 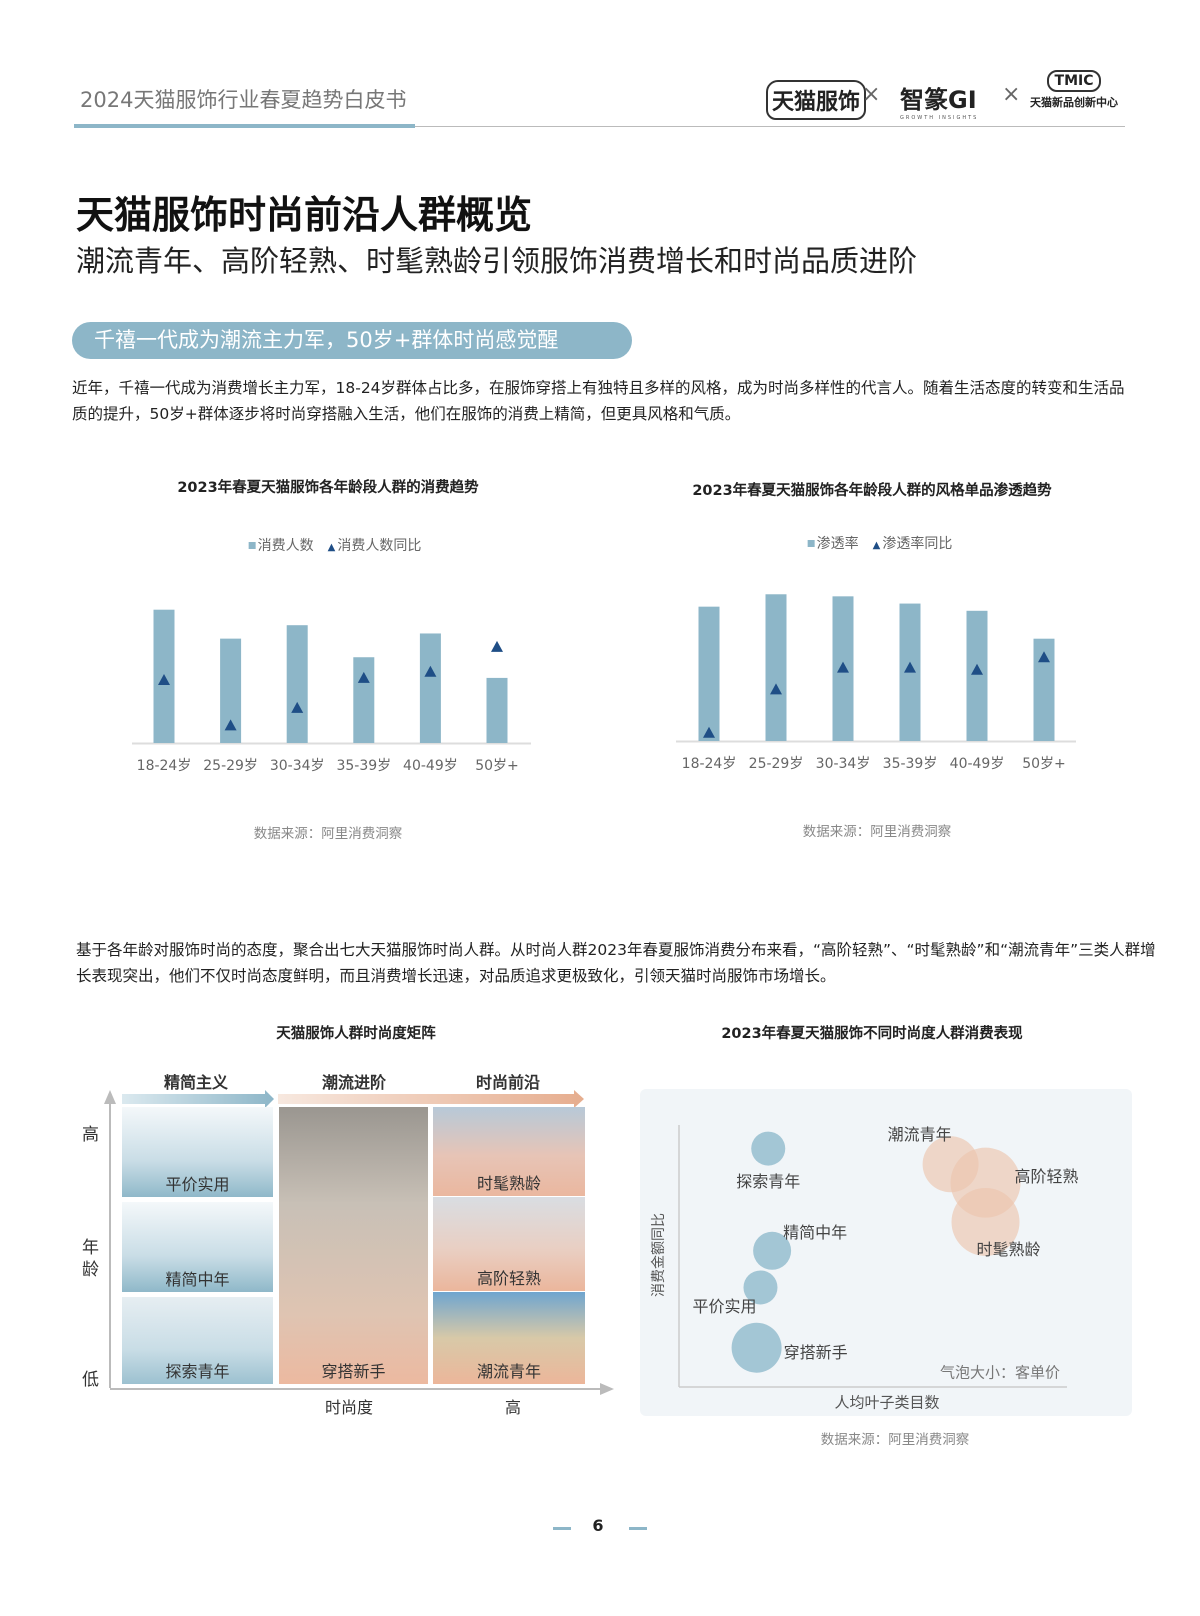 What do you see at coordinates (815, 1352) in the screenshot?
I see `bubble-label: 穿搭新手` at bounding box center [815, 1352].